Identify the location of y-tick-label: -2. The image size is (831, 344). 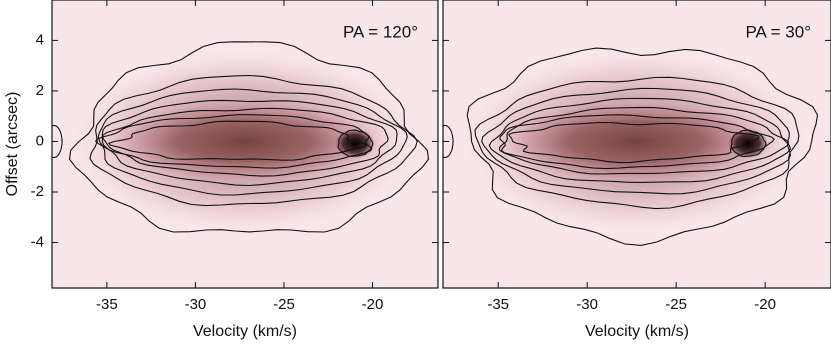
(37, 191).